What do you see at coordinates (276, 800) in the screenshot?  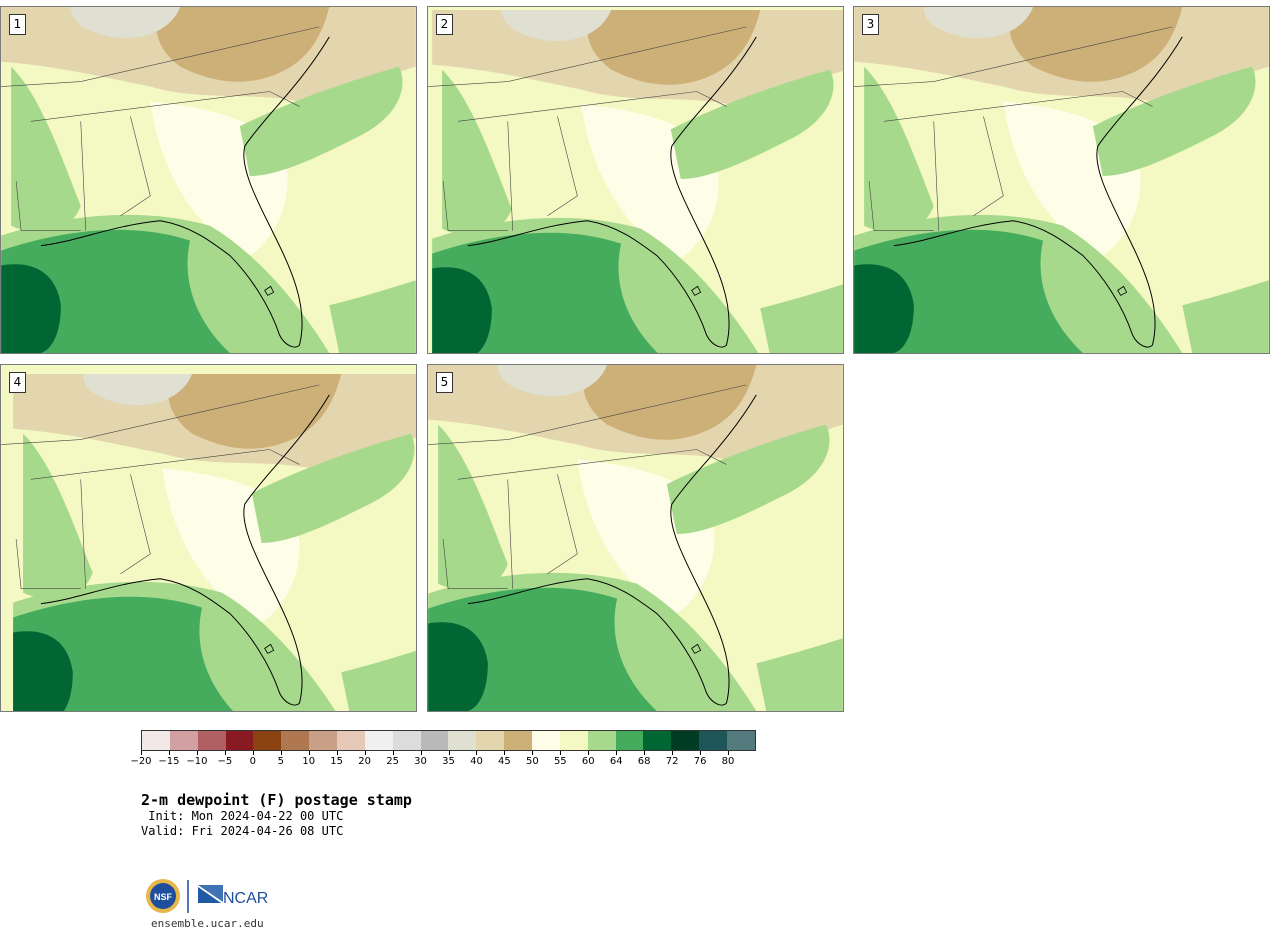 I see `plot-title: 2-m dewpoint (F) postage stamp` at bounding box center [276, 800].